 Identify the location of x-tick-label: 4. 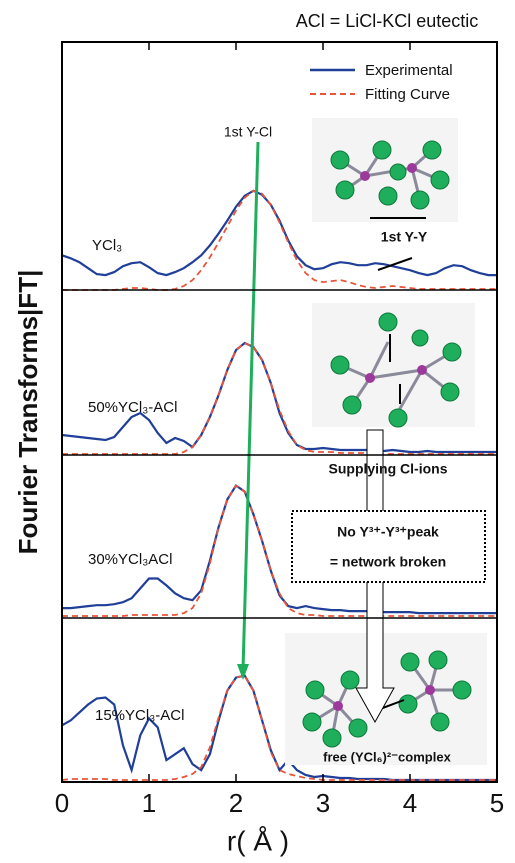
(410, 803).